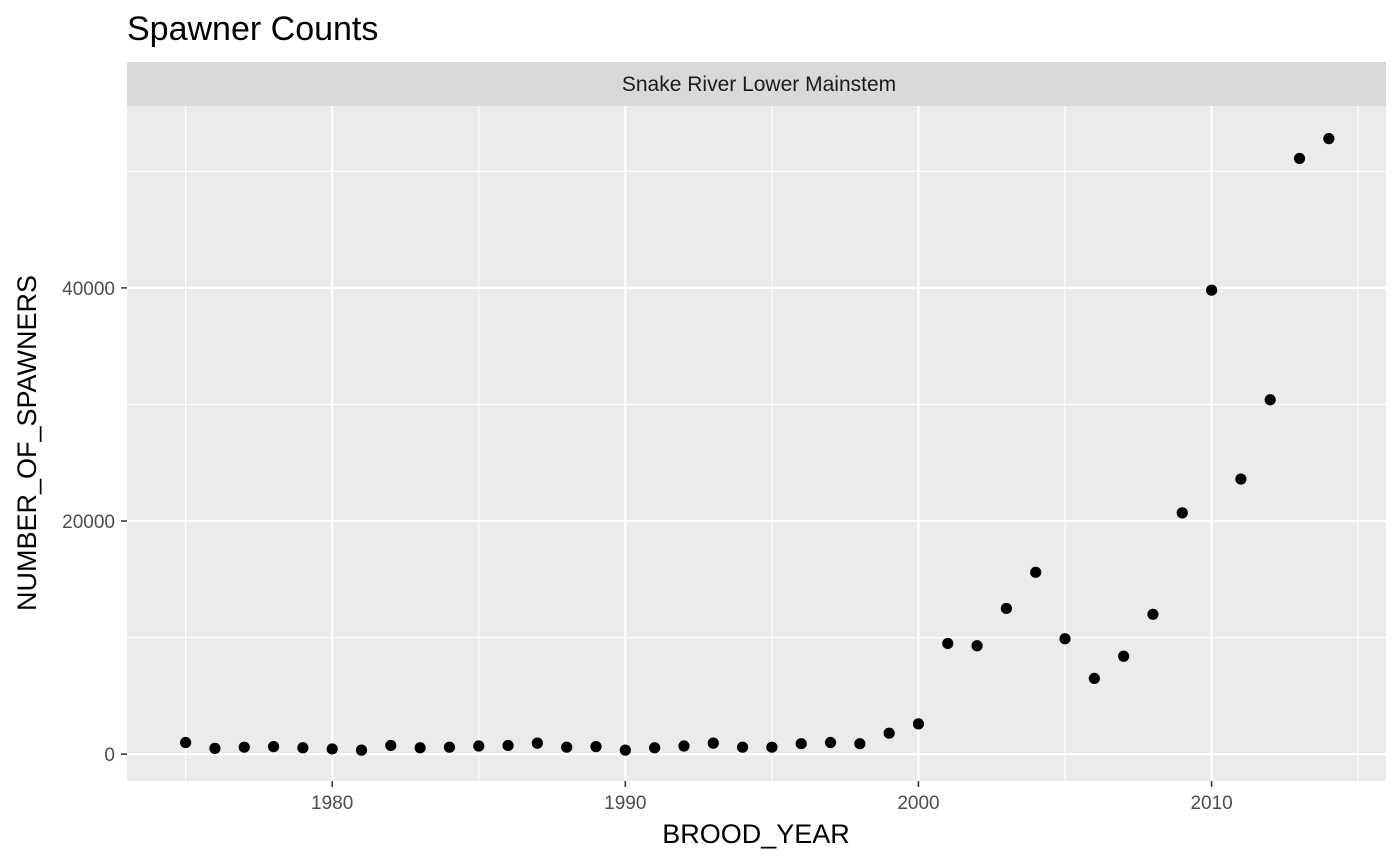 This screenshot has height=865, width=1400. What do you see at coordinates (759, 84) in the screenshot?
I see `facet-strip-label: Snake River Lower Mainstem` at bounding box center [759, 84].